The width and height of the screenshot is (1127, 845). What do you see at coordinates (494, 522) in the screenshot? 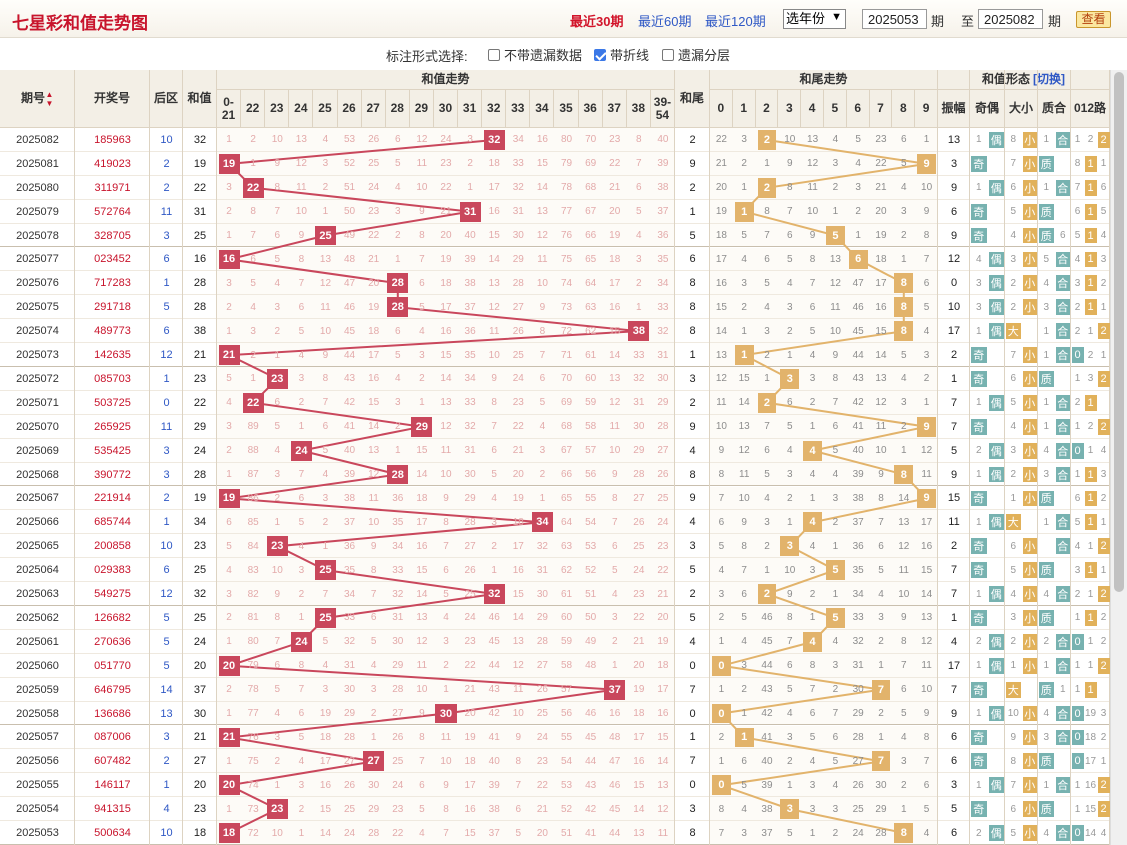
I see `sum-miss-cell: 3` at bounding box center [494, 522].